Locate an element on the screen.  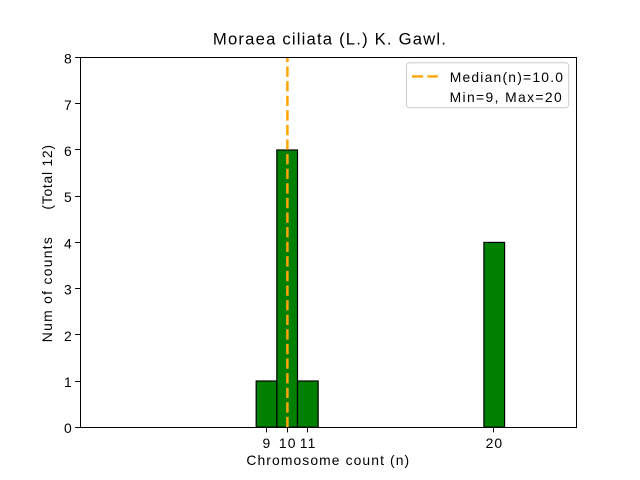
svg-text: 3 is located at coordinates (68, 290).